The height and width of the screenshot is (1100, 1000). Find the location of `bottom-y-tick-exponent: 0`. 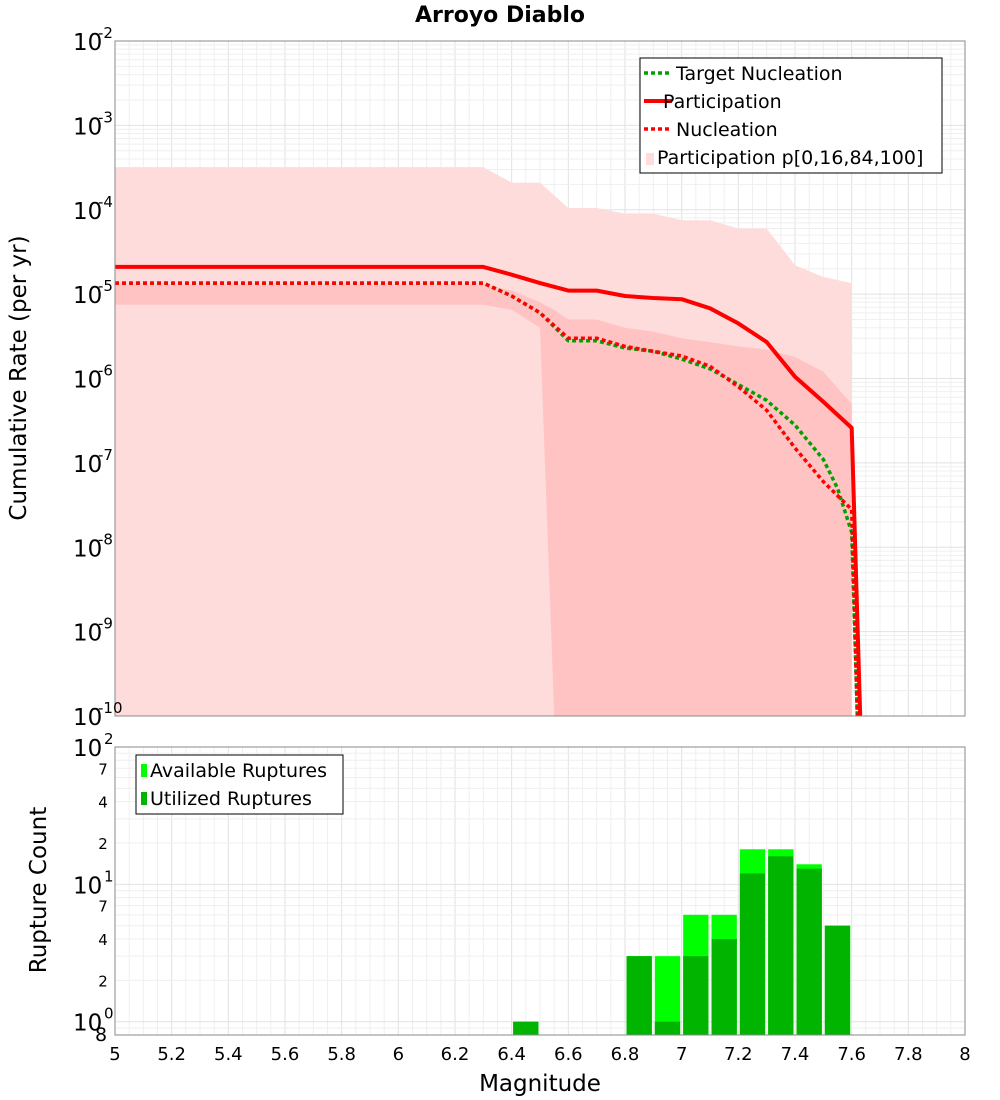

bottom-y-tick-exponent: 0 is located at coordinates (109, 1014).